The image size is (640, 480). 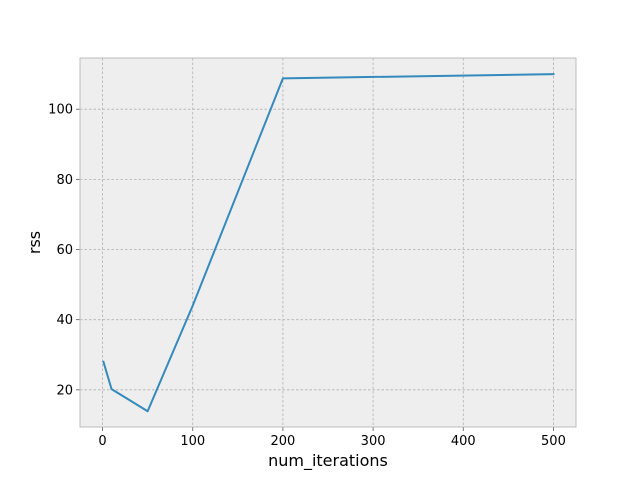 I want to click on x-tick-label: 200, so click(x=282, y=441).